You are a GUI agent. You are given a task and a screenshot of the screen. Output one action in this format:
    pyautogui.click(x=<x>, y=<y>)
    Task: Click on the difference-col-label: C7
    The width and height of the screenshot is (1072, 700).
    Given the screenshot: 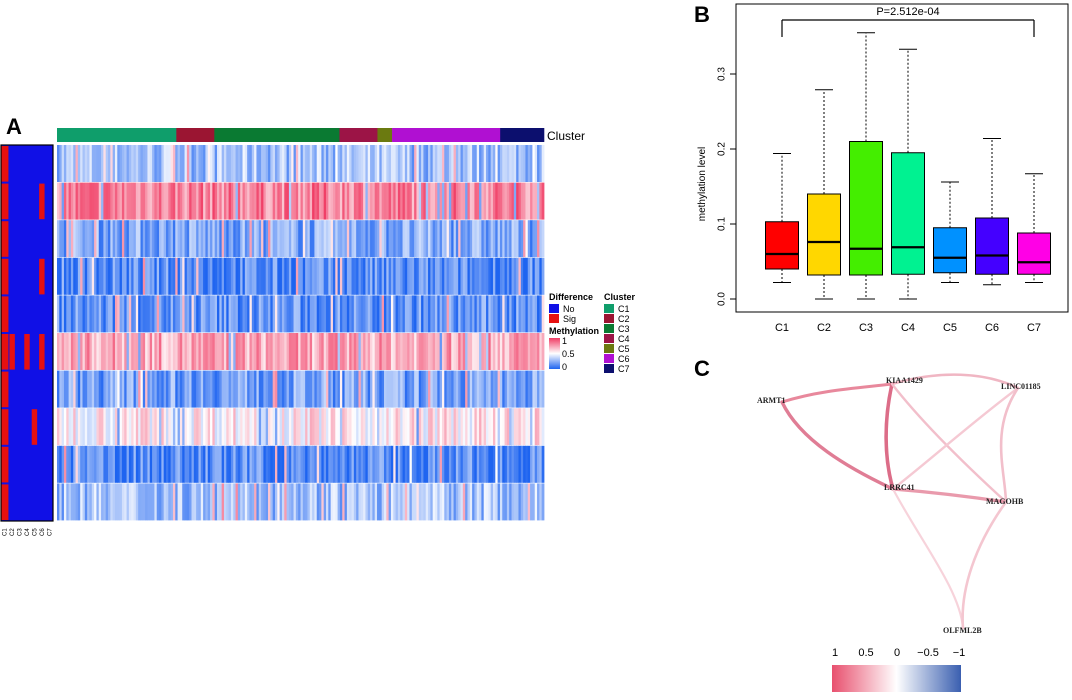 What is the action you would take?
    pyautogui.click(x=50, y=532)
    